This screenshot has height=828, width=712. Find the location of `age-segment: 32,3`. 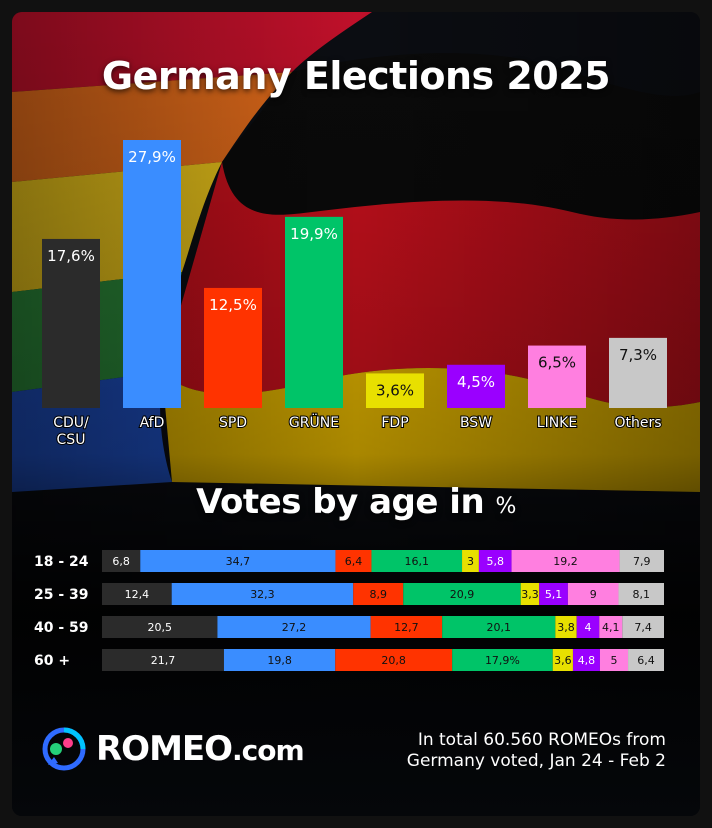

age-segment: 32,3 is located at coordinates (262, 594).